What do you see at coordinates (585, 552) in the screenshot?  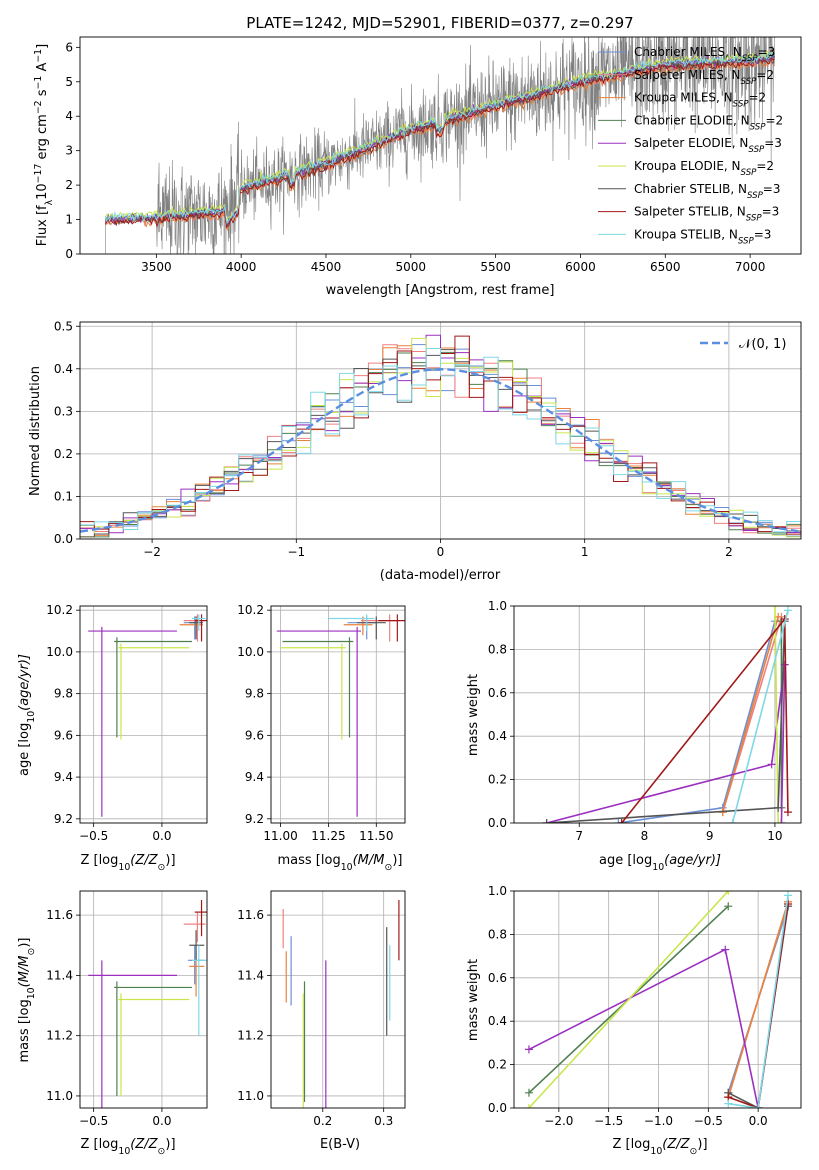 I see `x-tick-label: 1` at bounding box center [585, 552].